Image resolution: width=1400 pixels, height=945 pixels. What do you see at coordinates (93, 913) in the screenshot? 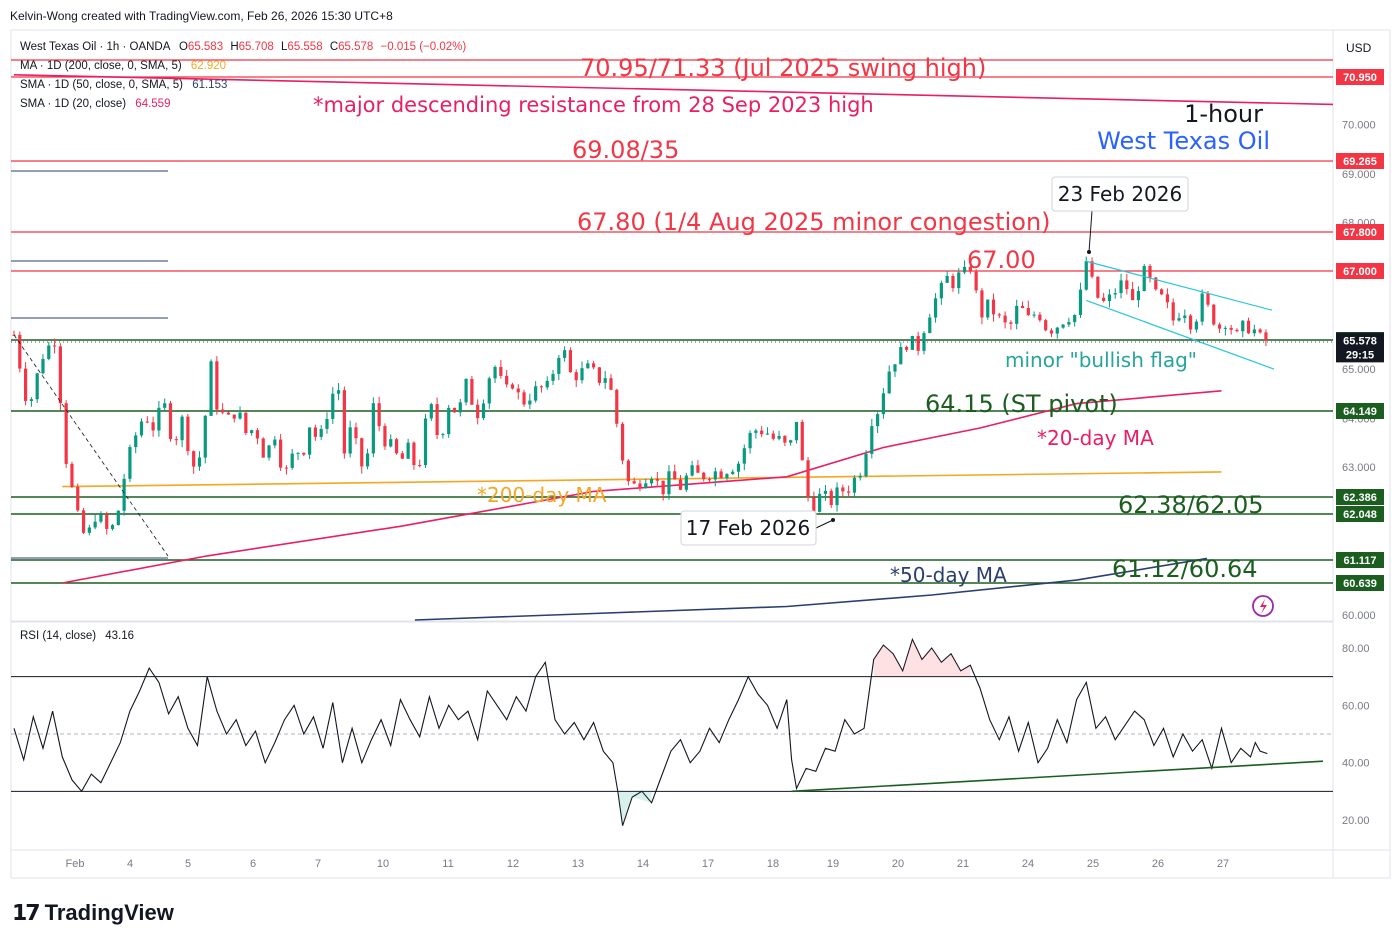
I see `tradingview-logo: 𝟭𝟳 TradingView` at bounding box center [93, 913].